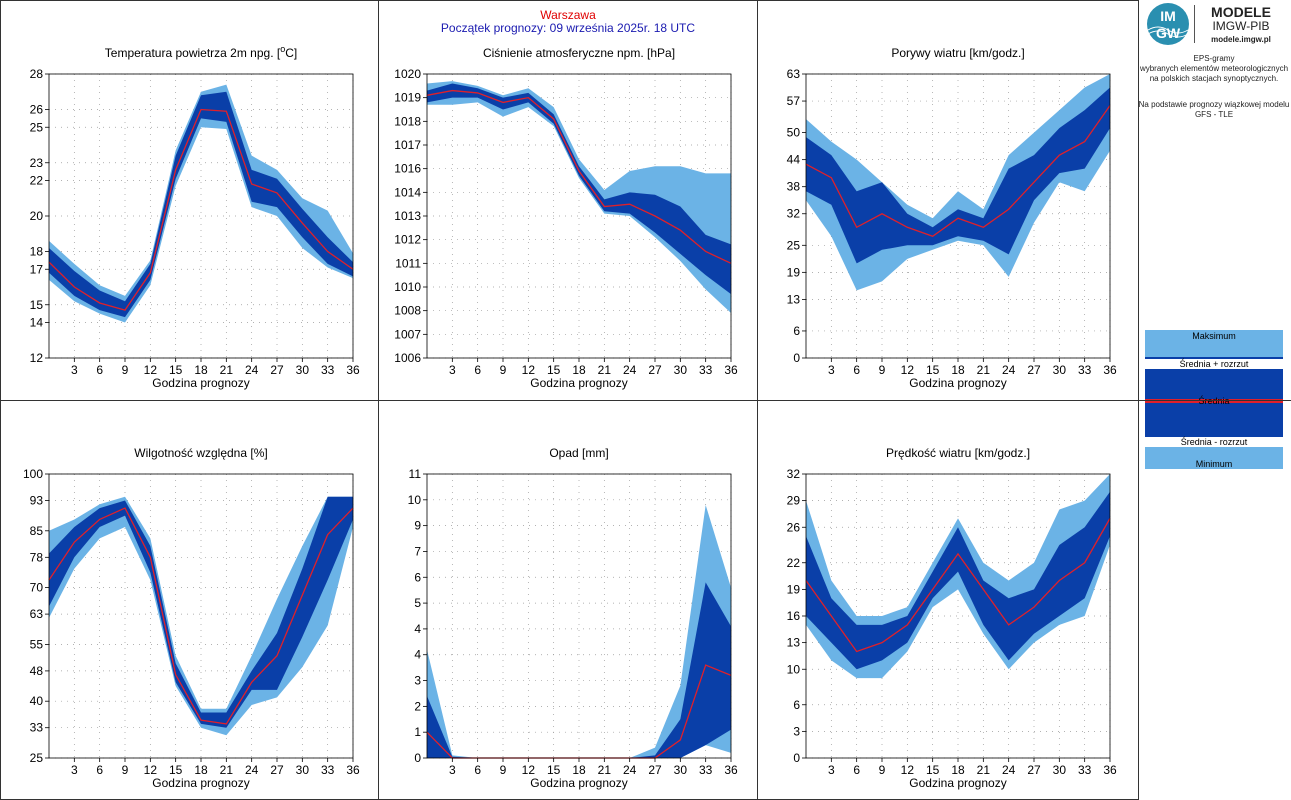  What do you see at coordinates (303, 770) in the screenshot?
I see `hum-xtick-label: 30` at bounding box center [303, 770].